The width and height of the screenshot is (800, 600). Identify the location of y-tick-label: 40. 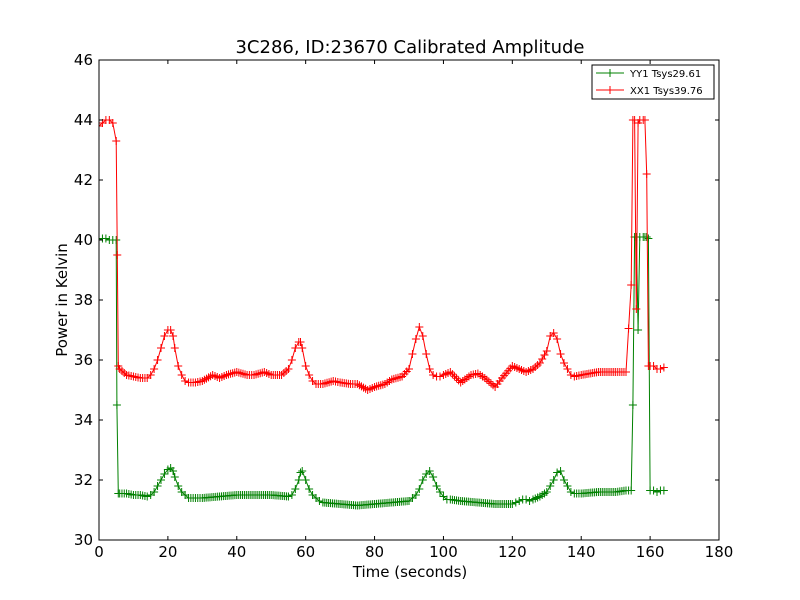
(83, 240).